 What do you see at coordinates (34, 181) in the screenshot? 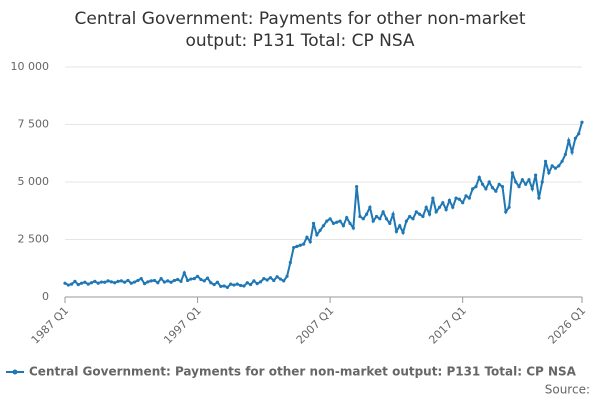
I see `y-tick-label: 5 000` at bounding box center [34, 181].